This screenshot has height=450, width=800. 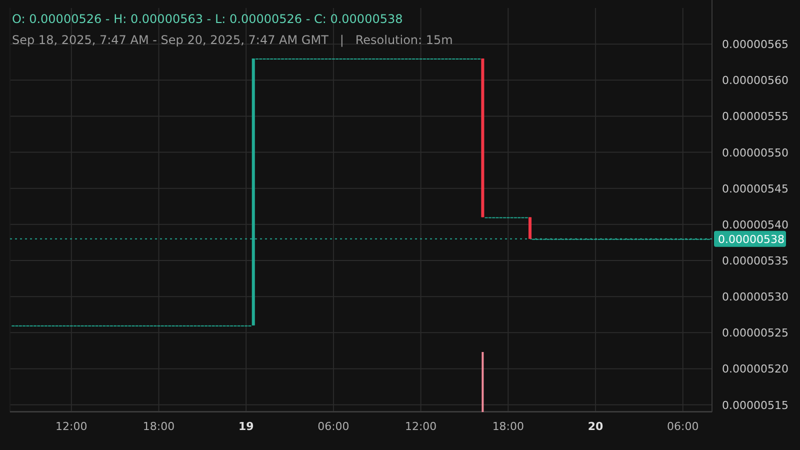 I want to click on candlestick, so click(x=530, y=228).